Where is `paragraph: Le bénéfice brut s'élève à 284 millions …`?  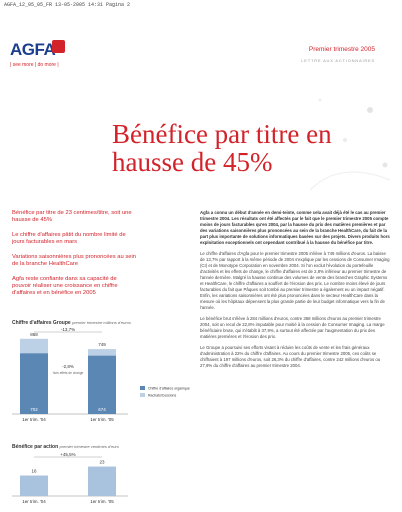
paragraph: Le bénéfice brut s'élève à 284 millions … is located at coordinates (292, 327).